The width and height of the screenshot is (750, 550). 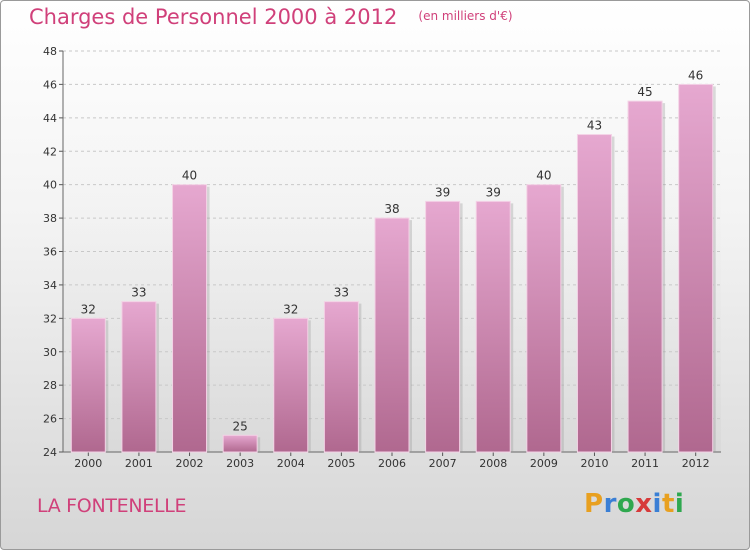 I want to click on x-tick-label: 2006, so click(x=392, y=463).